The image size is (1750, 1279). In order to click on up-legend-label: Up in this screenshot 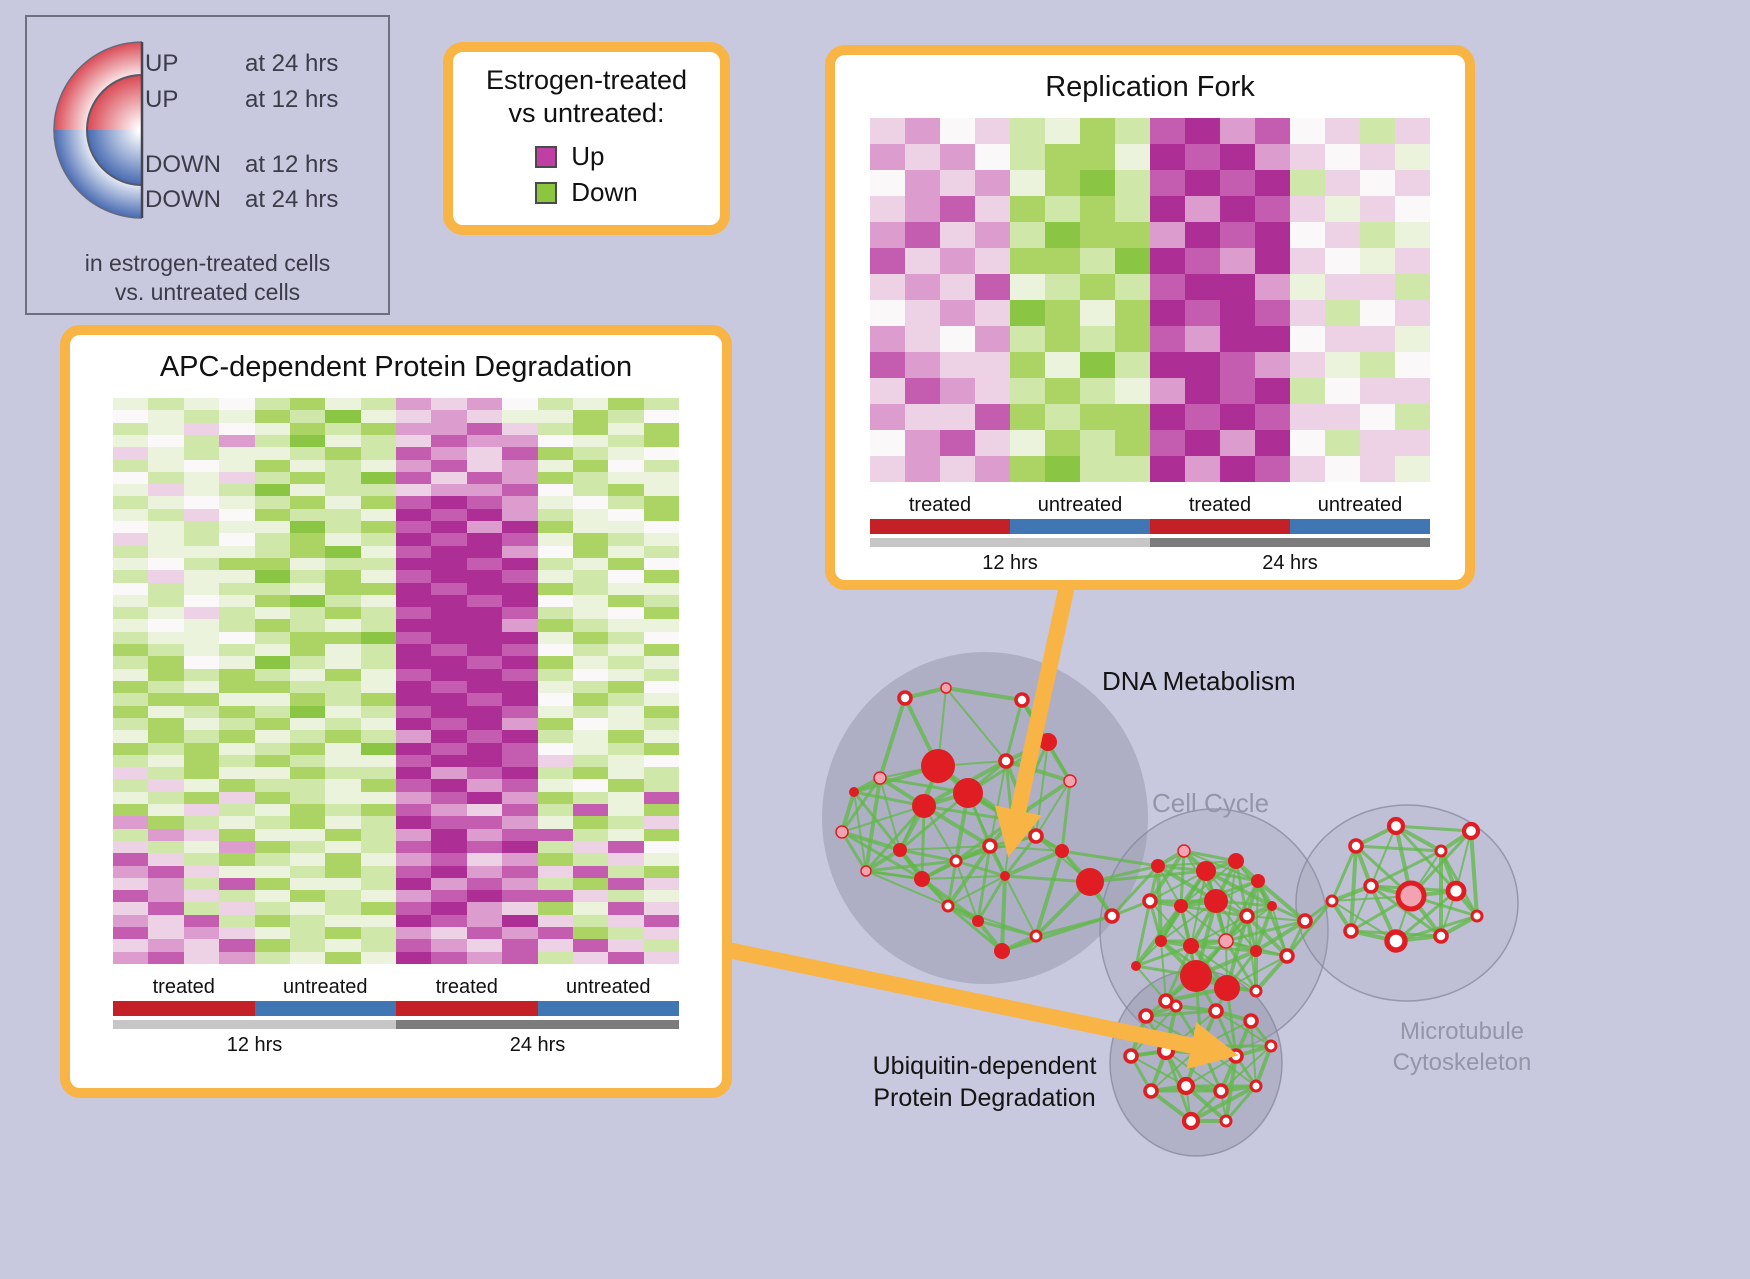, I will do `click(588, 156)`.